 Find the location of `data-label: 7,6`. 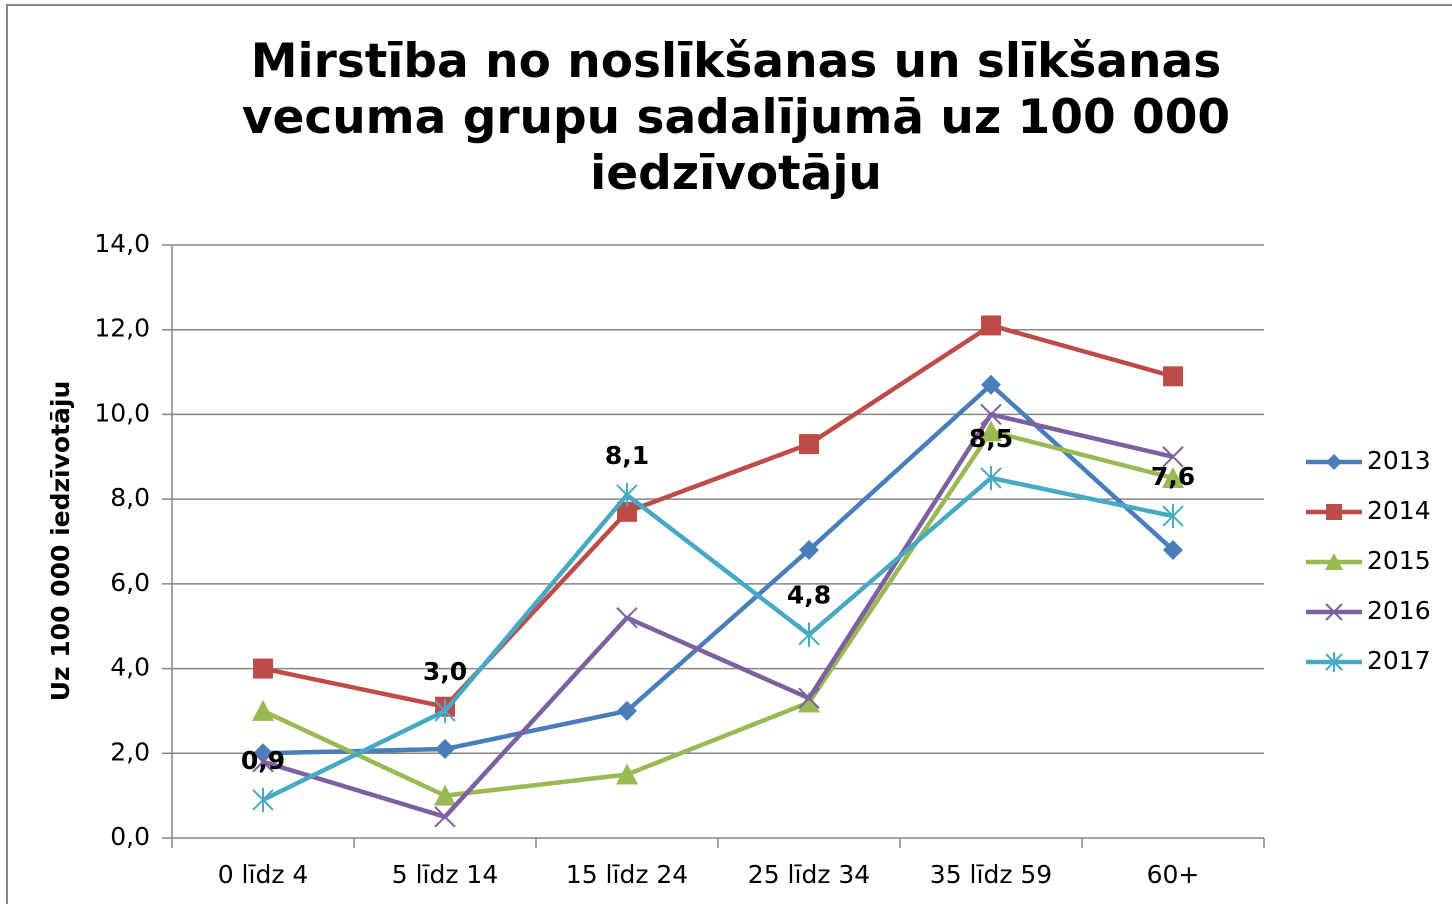

data-label: 7,6 is located at coordinates (1173, 476).